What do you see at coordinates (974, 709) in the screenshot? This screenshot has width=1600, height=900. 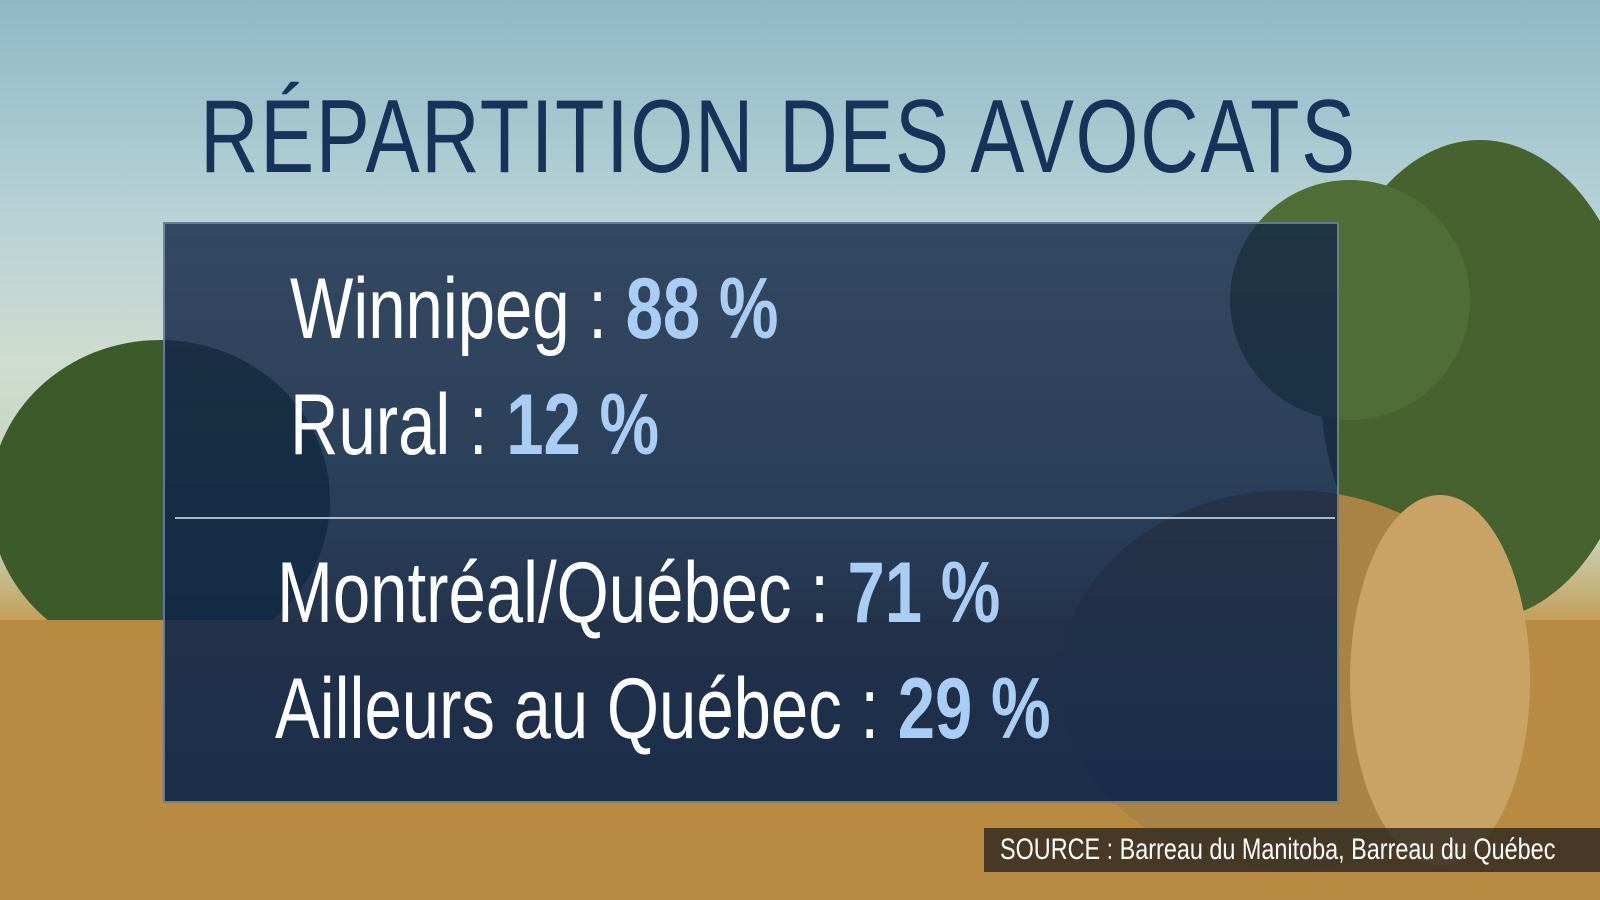 I see `stat-value: 29 %` at bounding box center [974, 709].